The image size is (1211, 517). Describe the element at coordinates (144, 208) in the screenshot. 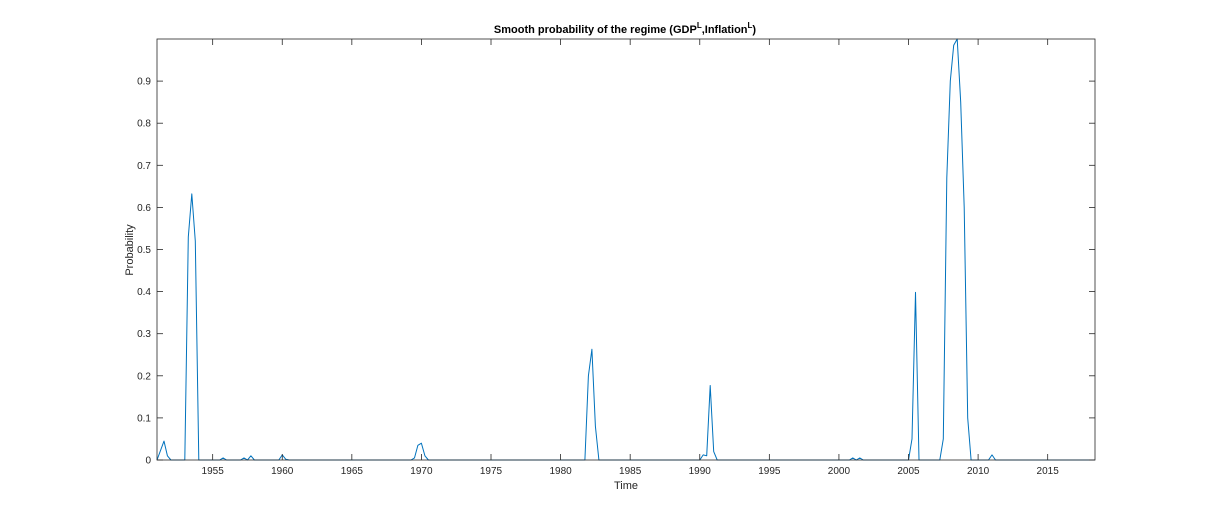

I see `y-tick-label: 0.6` at that location.